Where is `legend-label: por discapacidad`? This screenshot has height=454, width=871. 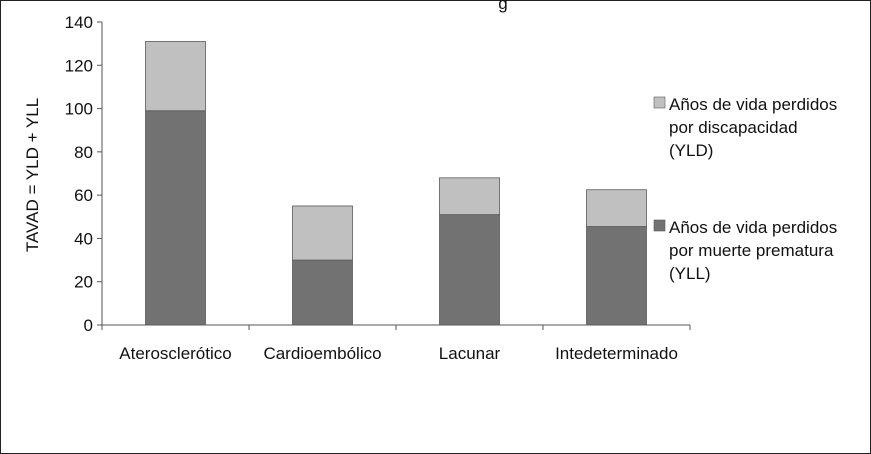
legend-label: por discapacidad is located at coordinates (733, 127).